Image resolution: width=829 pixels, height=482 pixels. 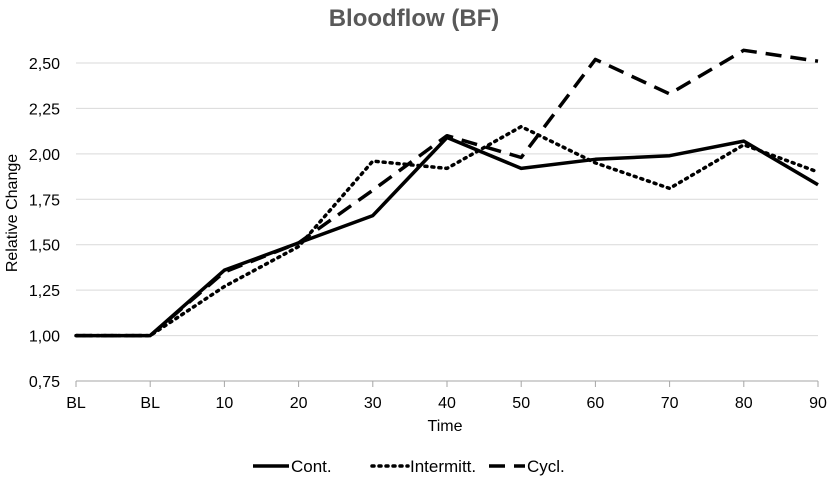 I want to click on legend-label: Cont., so click(x=311, y=466).